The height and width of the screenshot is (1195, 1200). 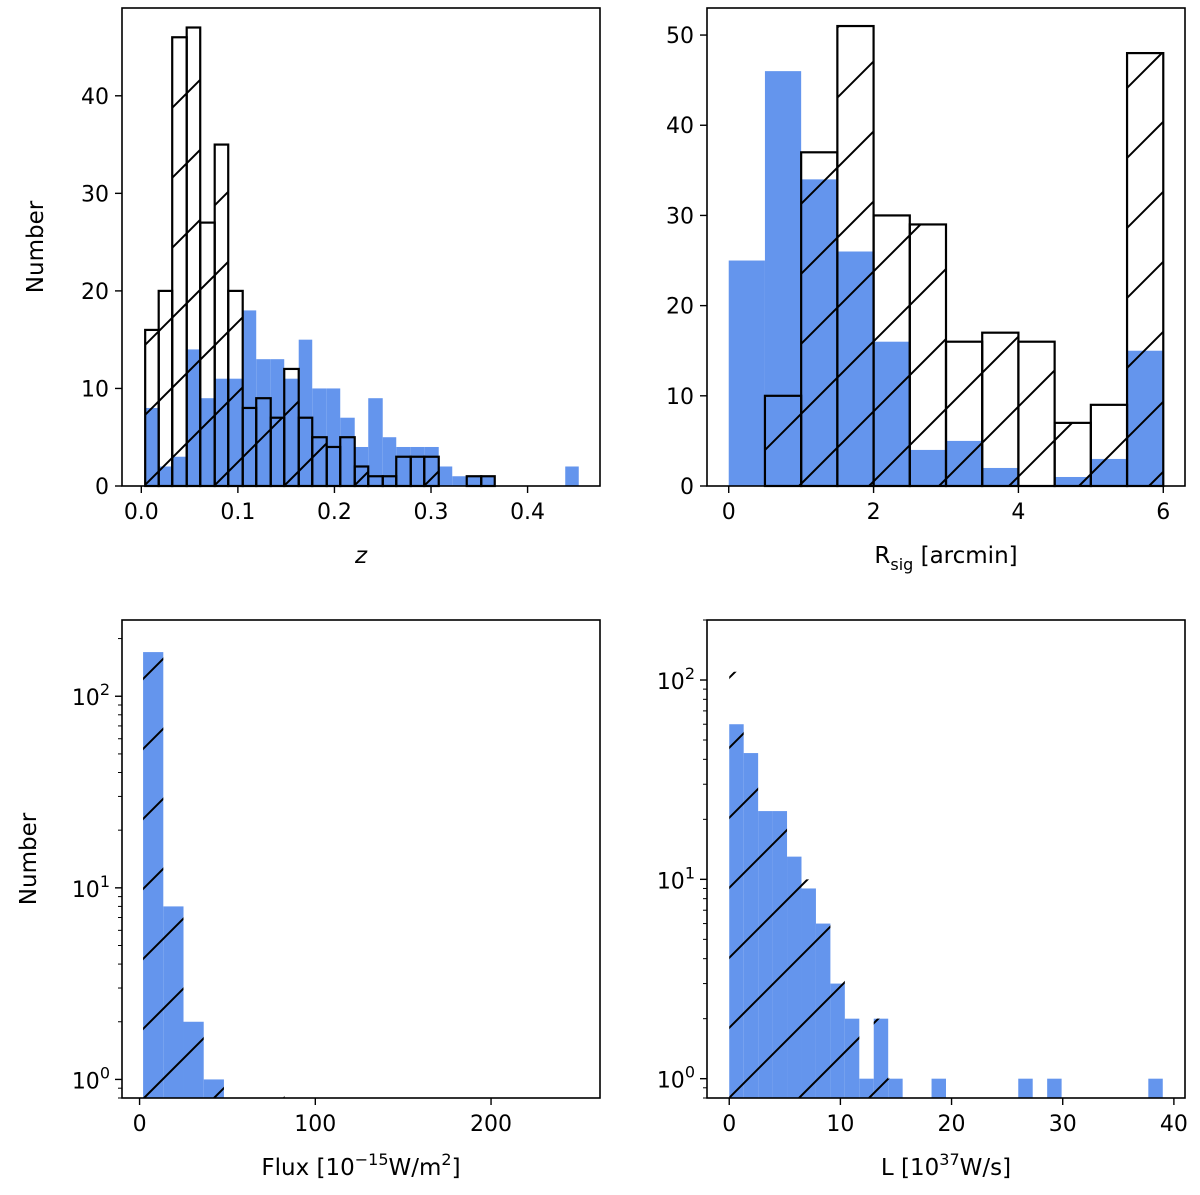 I want to click on x-tick-label: 100, so click(x=315, y=1124).